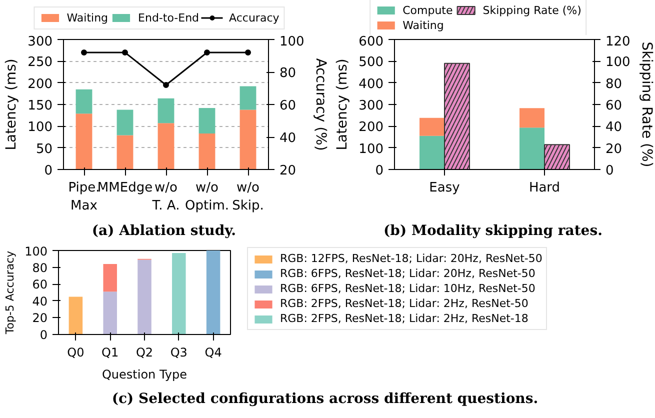 Image resolution: width=655 pixels, height=418 pixels. What do you see at coordinates (248, 197) in the screenshot?
I see `x-tick-label: w/o Skip.` at bounding box center [248, 197].